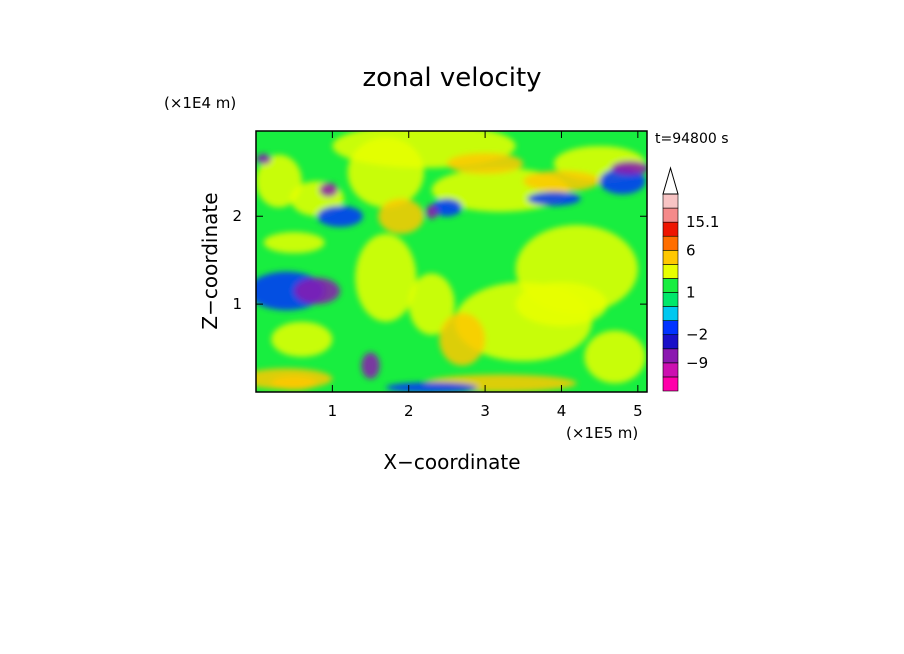 The height and width of the screenshot is (654, 904). I want to click on y-tick-label: 2, so click(237, 216).